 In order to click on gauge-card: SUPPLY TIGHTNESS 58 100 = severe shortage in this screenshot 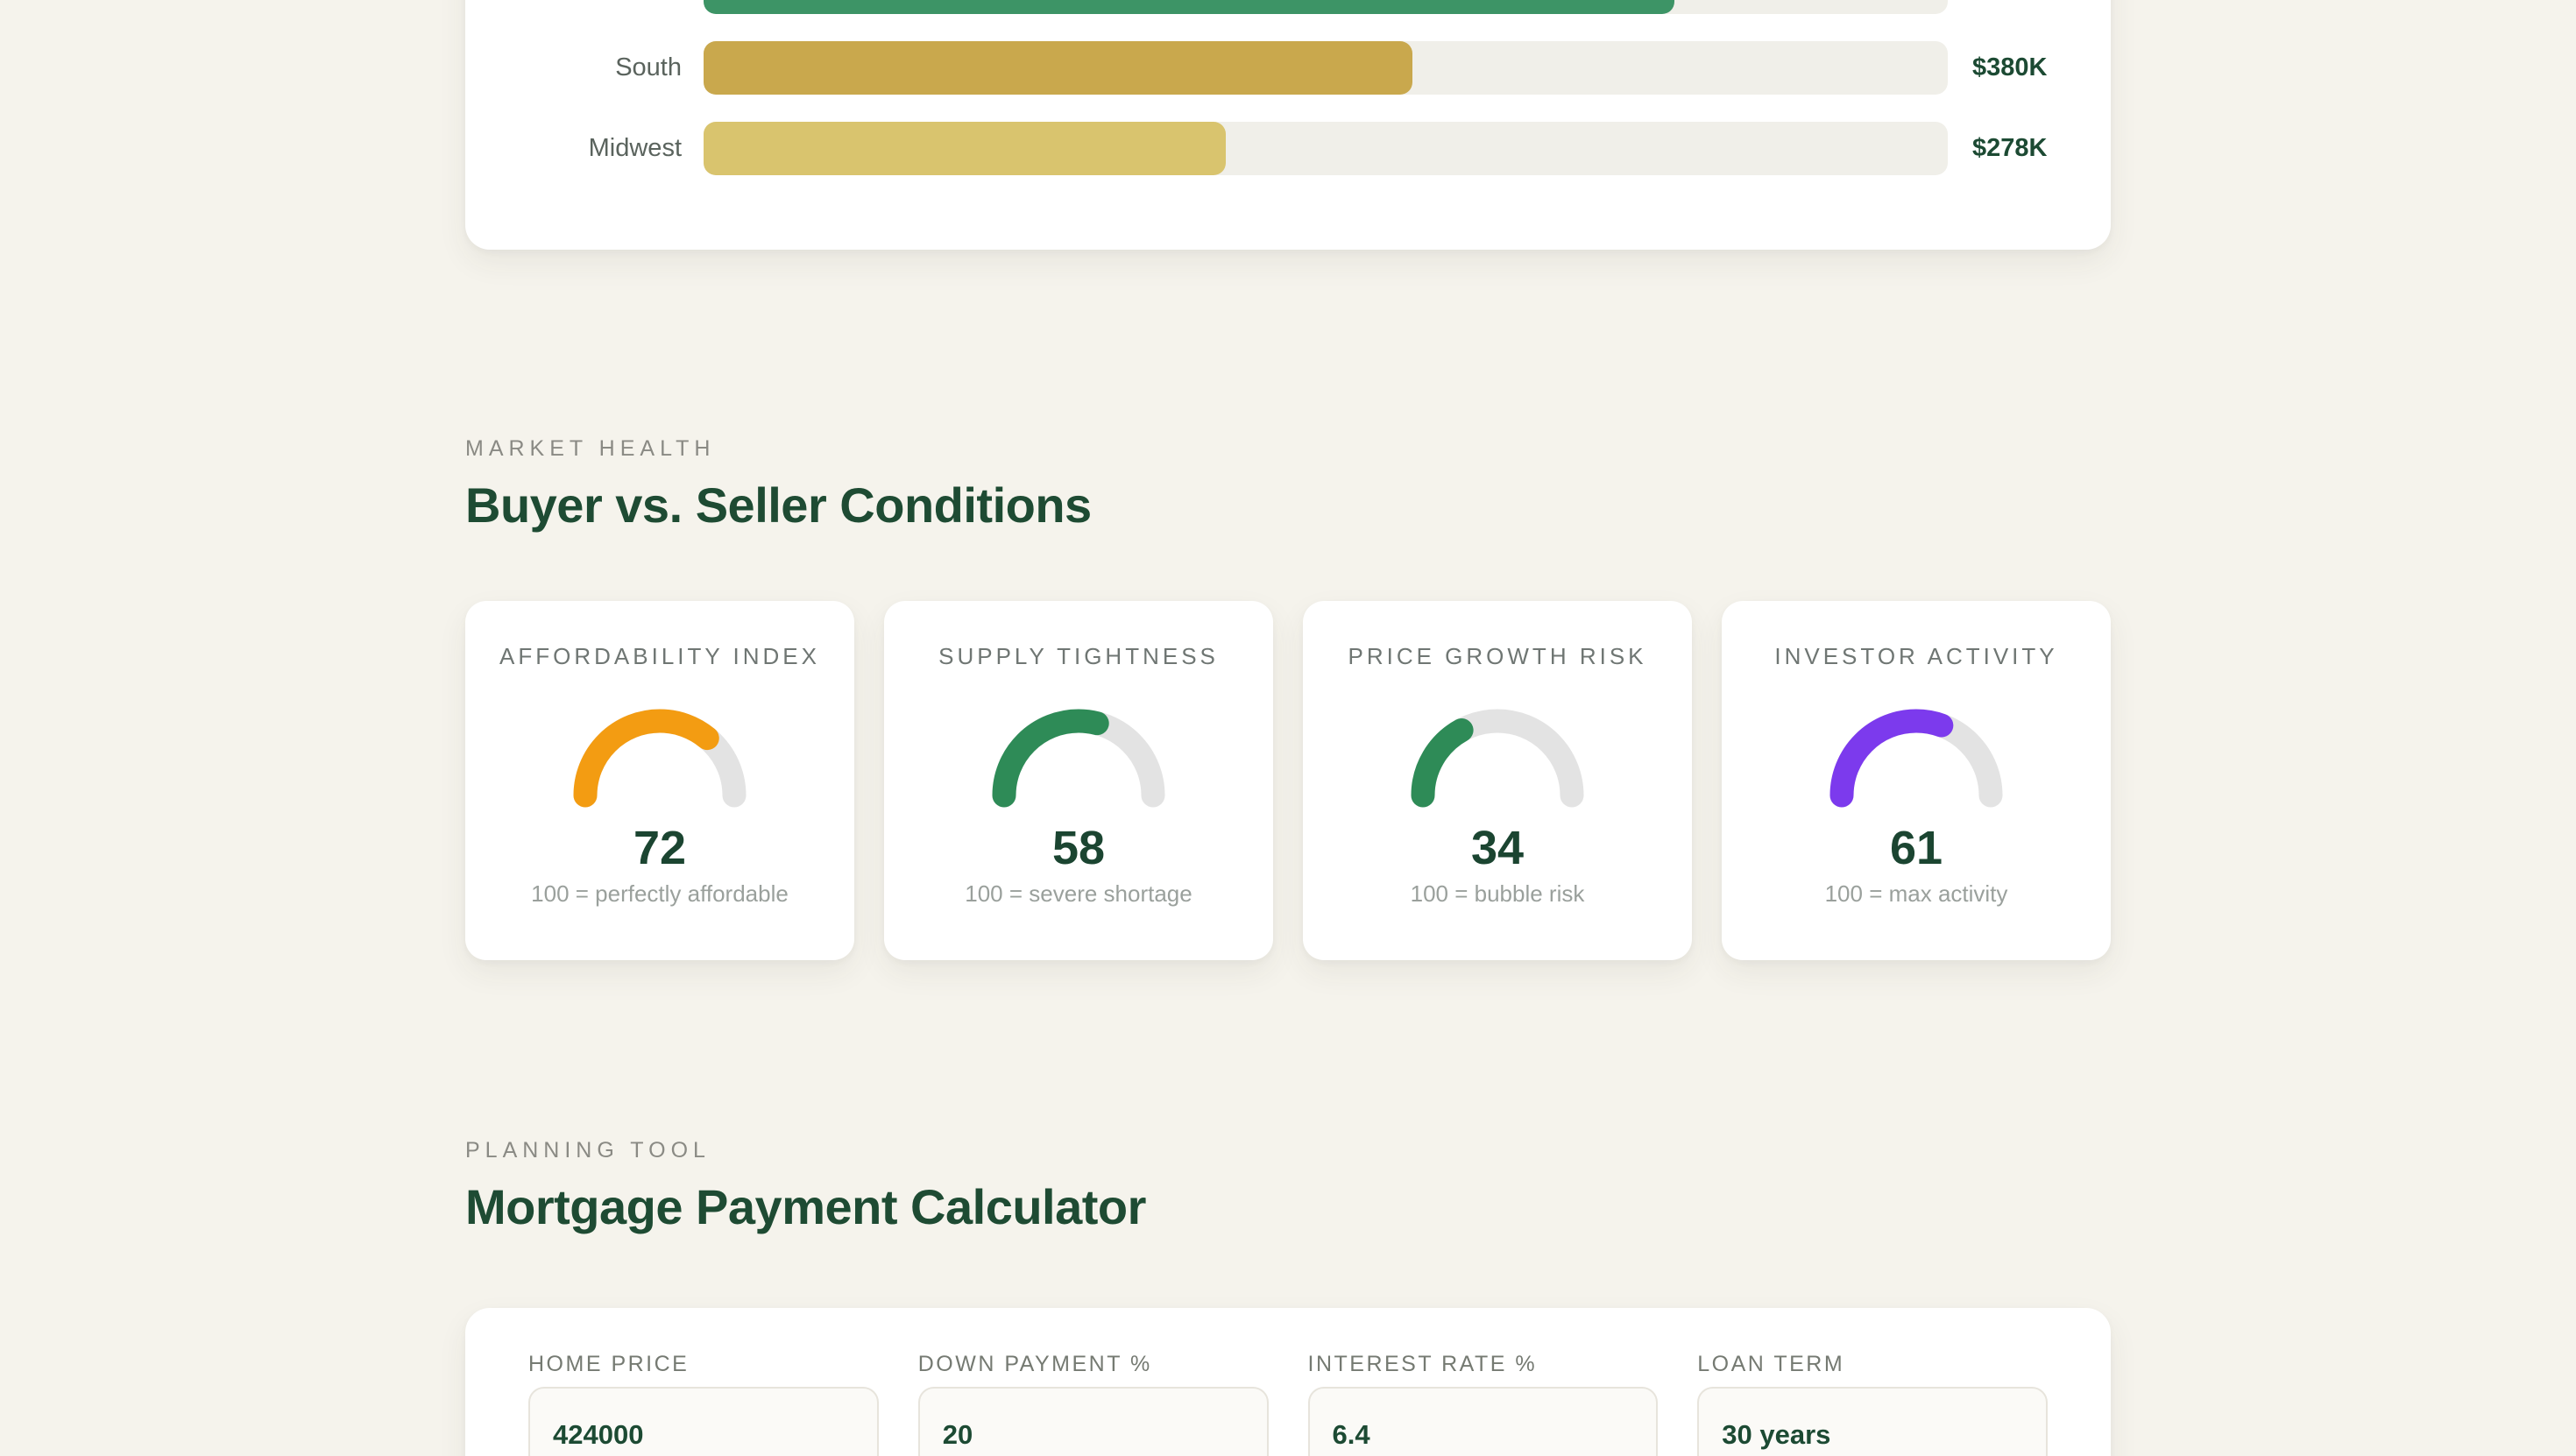, I will do `click(1078, 780)`.